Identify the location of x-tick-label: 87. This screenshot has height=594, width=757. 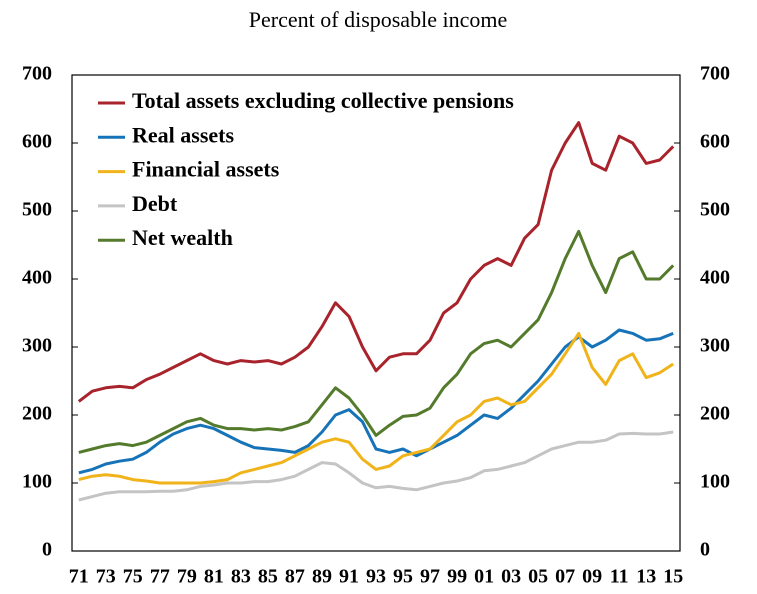
(295, 577).